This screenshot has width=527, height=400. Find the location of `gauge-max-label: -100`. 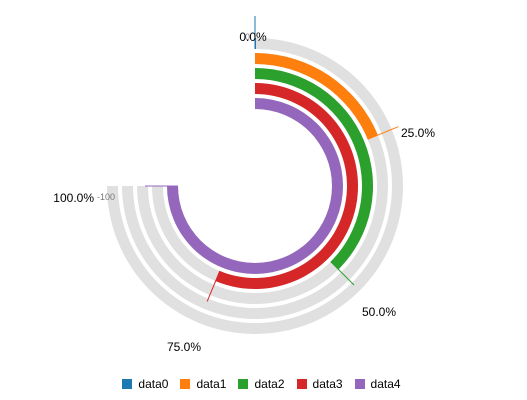

gauge-max-label: -100 is located at coordinates (106, 197).